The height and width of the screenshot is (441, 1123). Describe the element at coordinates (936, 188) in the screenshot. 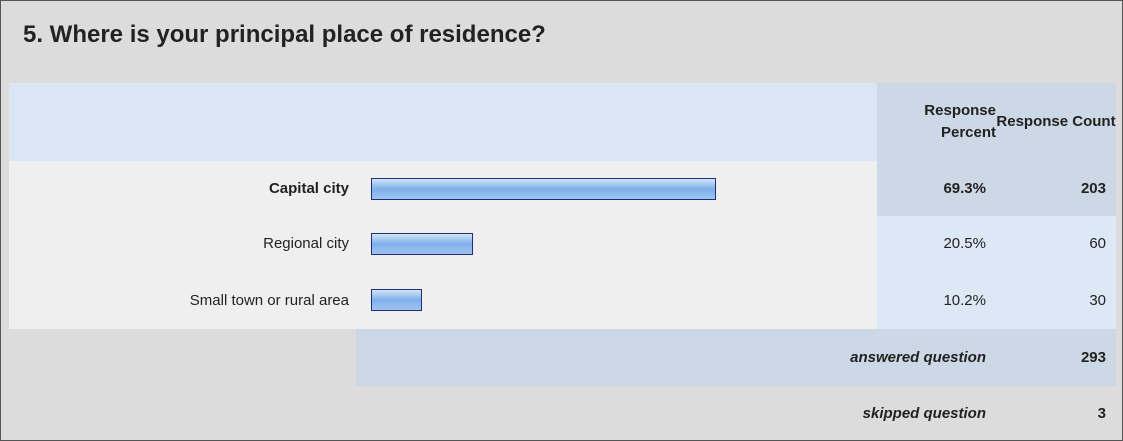

I see `percent: 69.3%` at that location.